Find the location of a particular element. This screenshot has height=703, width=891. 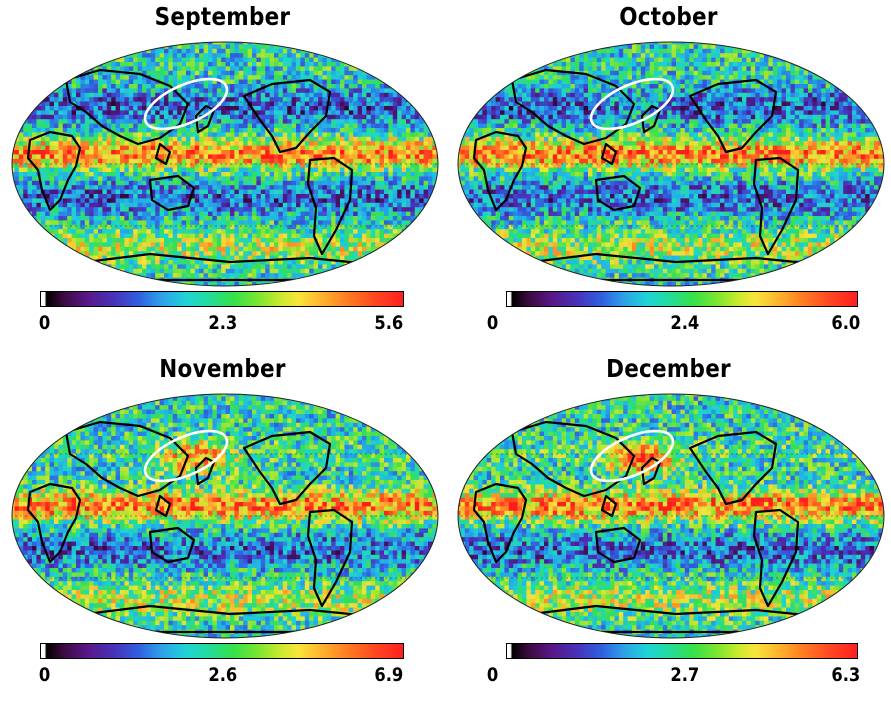

panel-title: December is located at coordinates (668, 368).